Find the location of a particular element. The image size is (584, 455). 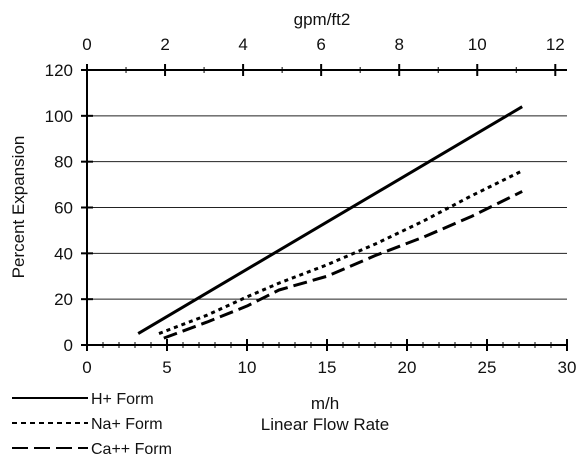

legend: H+ Form Na+ Form Ca++ Form is located at coordinates (92, 423).